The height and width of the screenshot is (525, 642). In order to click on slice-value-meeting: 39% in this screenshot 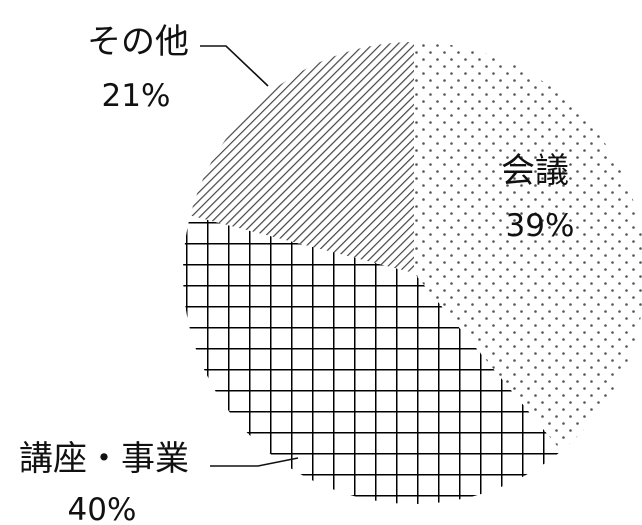, I will do `click(540, 226)`.